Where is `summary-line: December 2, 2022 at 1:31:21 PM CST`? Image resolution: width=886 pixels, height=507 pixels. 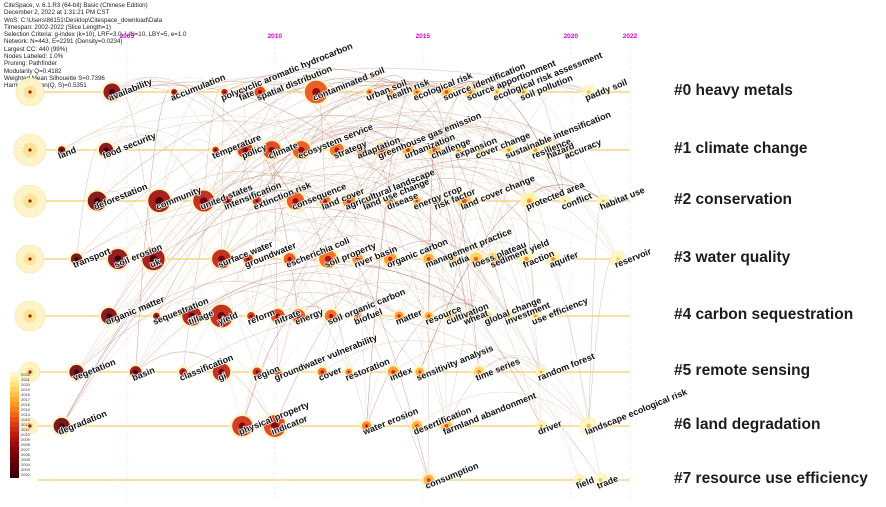
summary-line: December 2, 2022 at 1:31:21 PM CST is located at coordinates (57, 13).